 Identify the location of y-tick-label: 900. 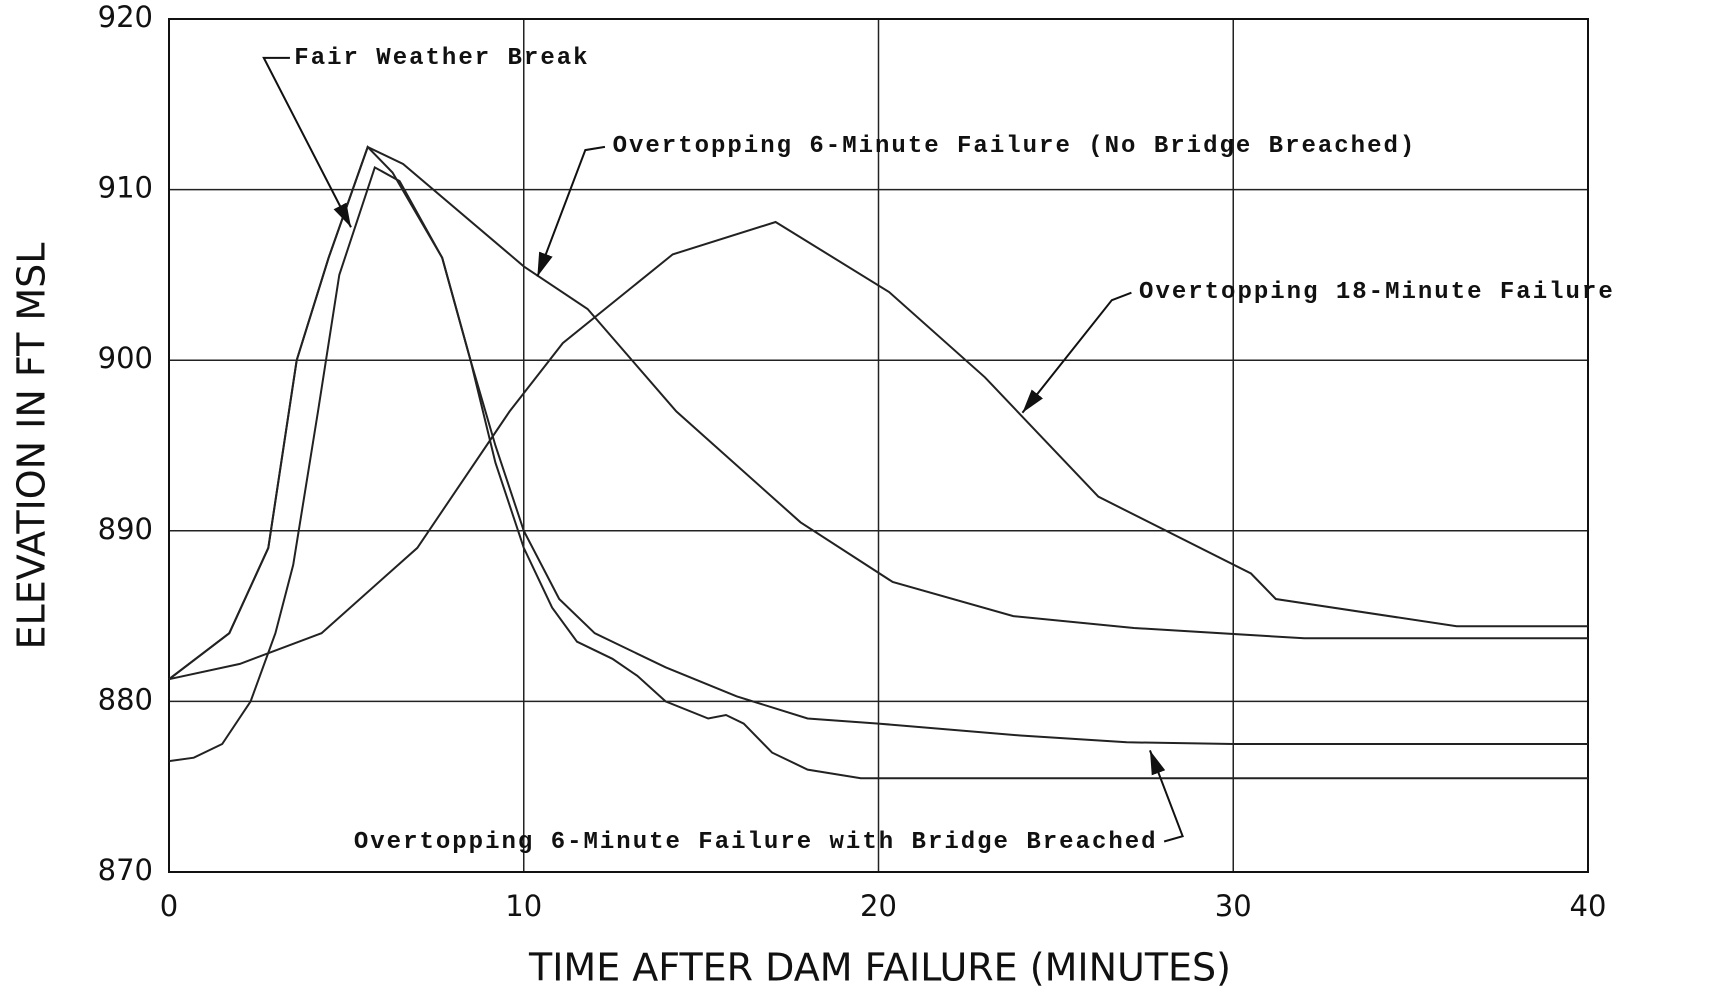
(125, 358).